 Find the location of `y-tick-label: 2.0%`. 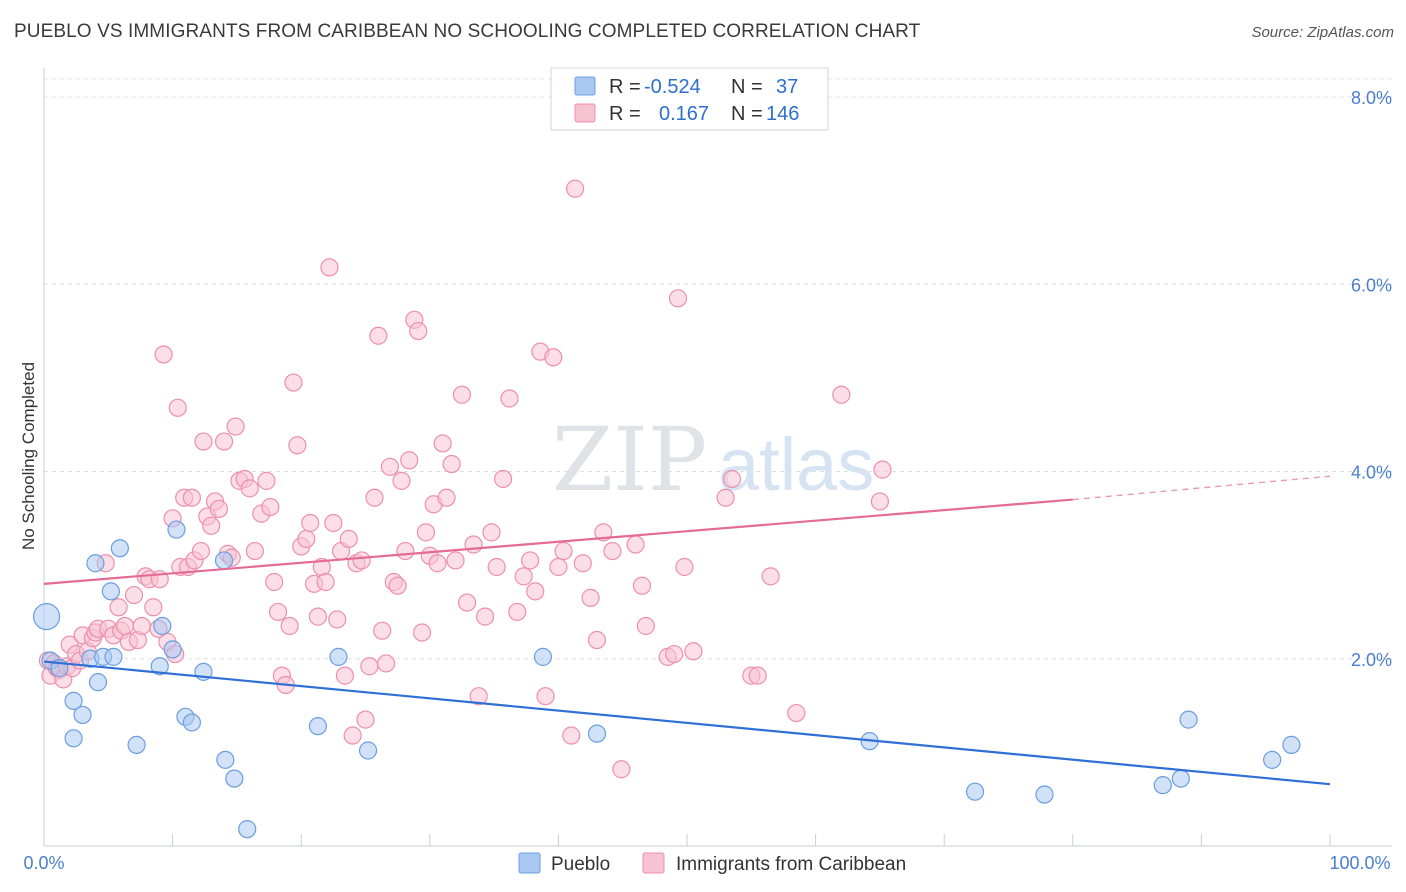

y-tick-label: 2.0% is located at coordinates (1371, 660).